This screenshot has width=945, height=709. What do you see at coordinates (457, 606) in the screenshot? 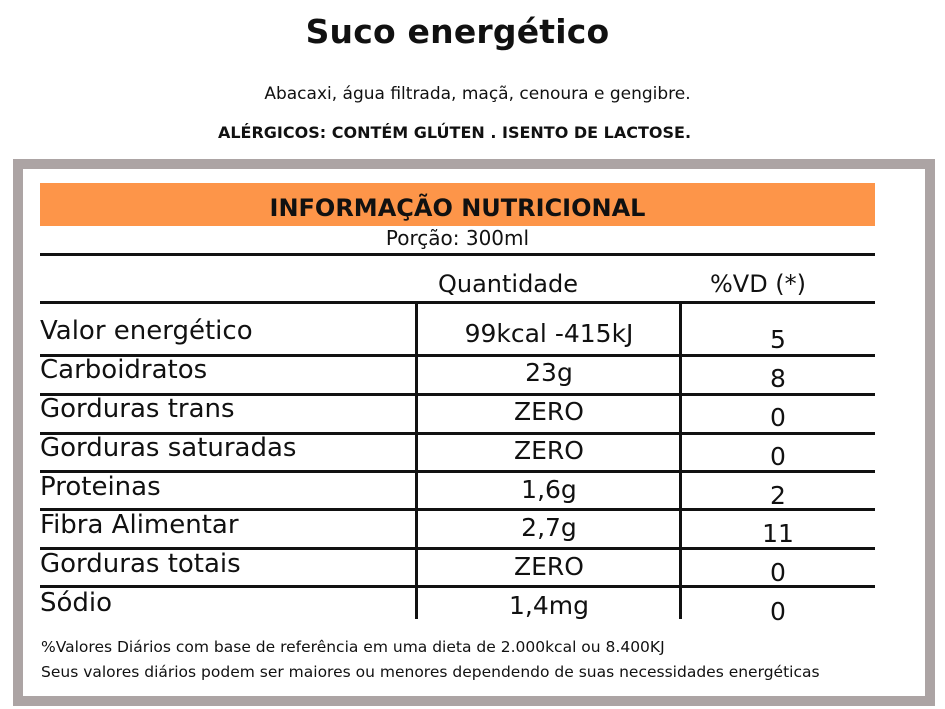
I see `table-row: Sódio 1,4mg 0` at bounding box center [457, 606].